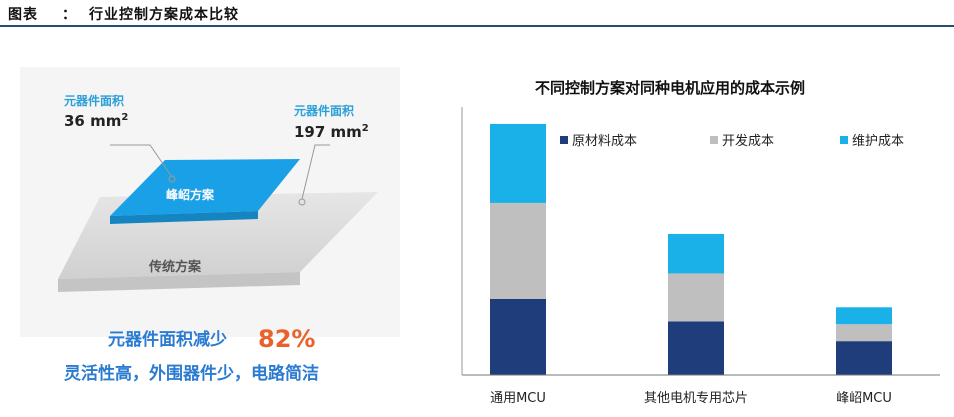 The width and height of the screenshot is (954, 417). Describe the element at coordinates (696, 398) in the screenshot. I see `x-tick-label: 其他电机专用芯片` at that location.